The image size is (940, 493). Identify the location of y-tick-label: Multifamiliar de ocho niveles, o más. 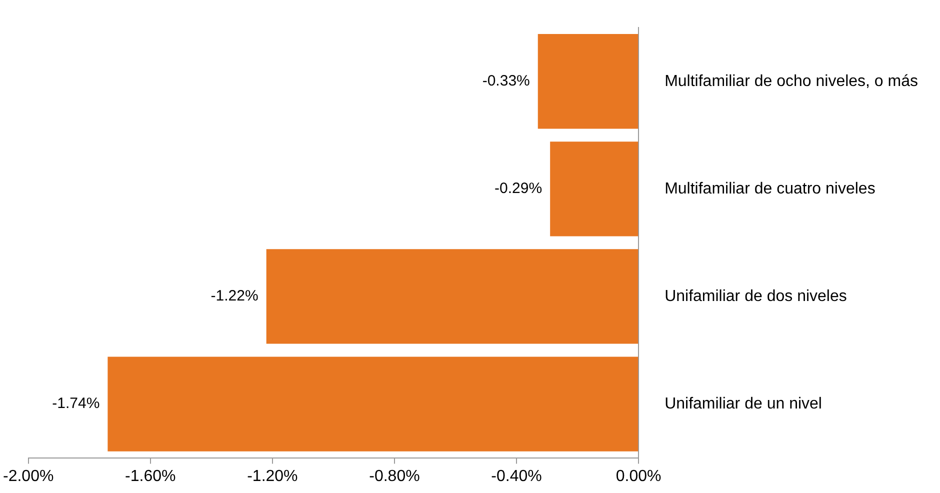
(791, 81).